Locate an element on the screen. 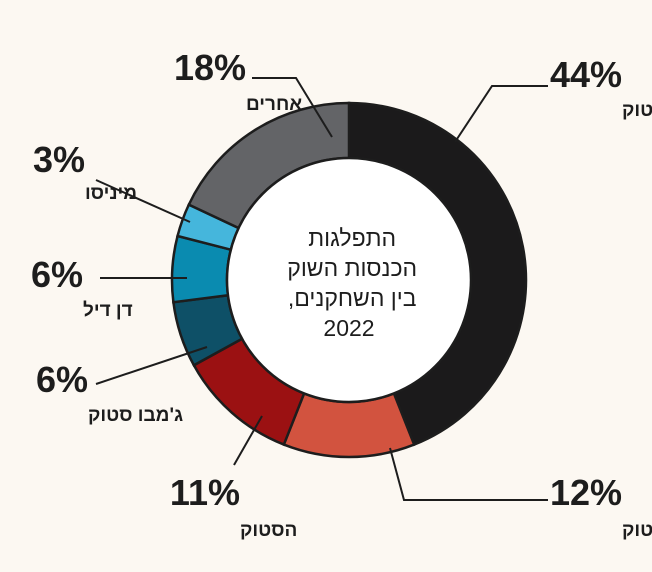 This screenshot has height=572, width=652. slice-name-label: דן דיל is located at coordinates (108, 310).